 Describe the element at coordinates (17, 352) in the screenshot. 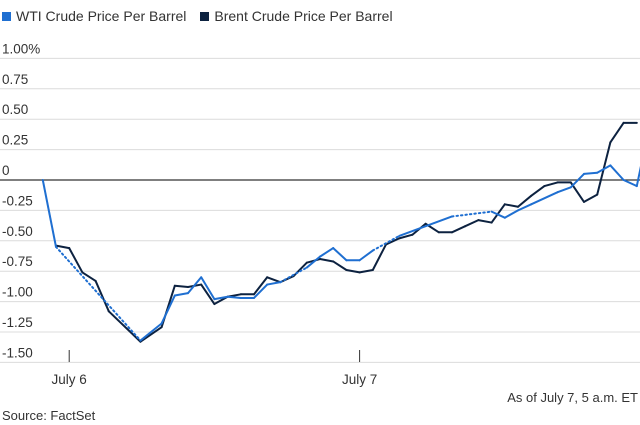

I see `y-tick-label: -1.50` at that location.